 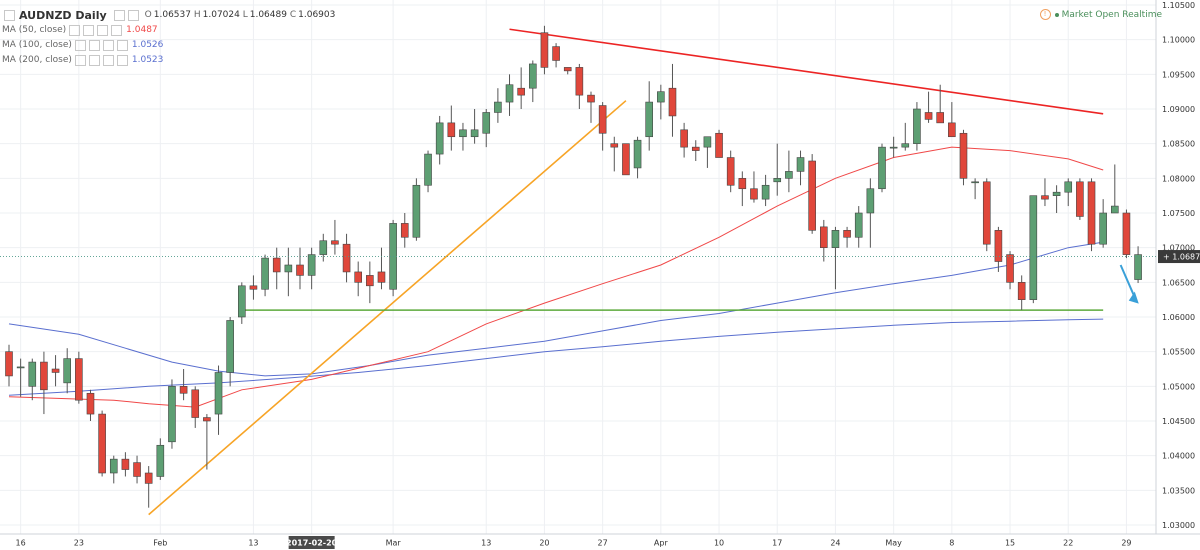 What do you see at coordinates (544, 543) in the screenshot?
I see `x-tick-label: 20` at bounding box center [544, 543].